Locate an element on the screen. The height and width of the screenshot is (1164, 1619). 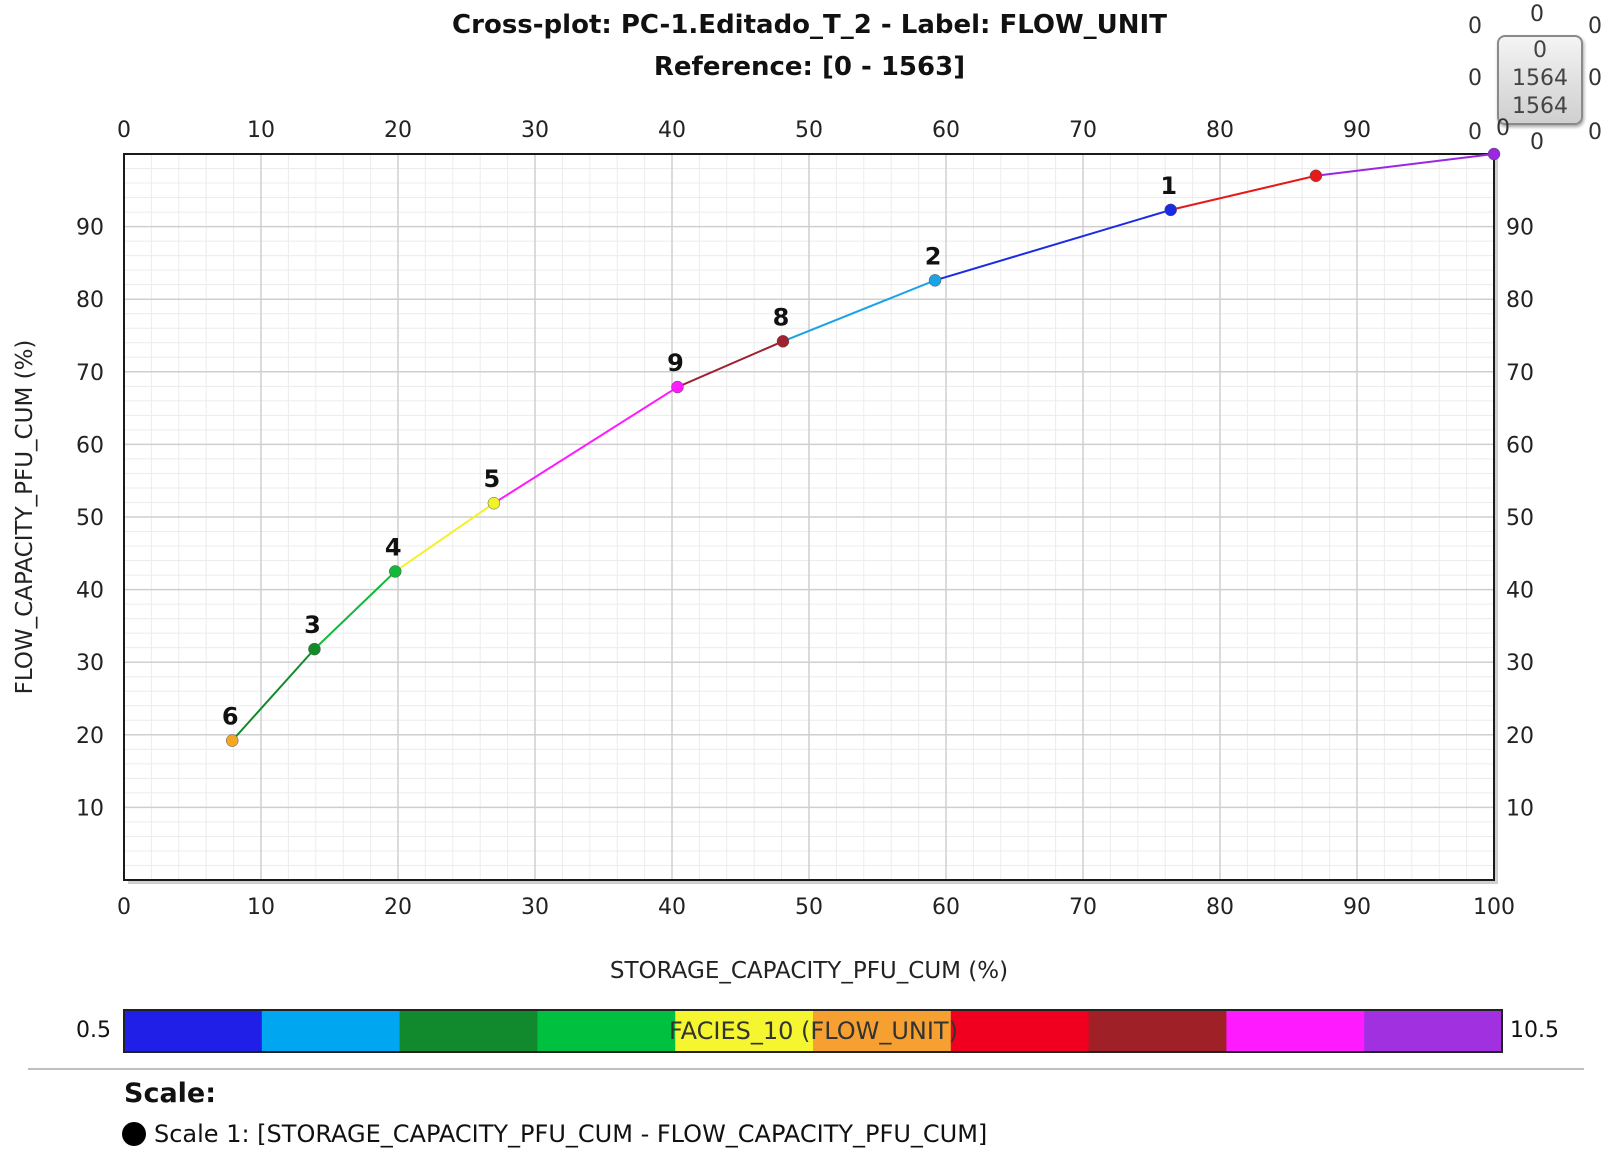
y-tick-label-right: 70 is located at coordinates (1520, 373).